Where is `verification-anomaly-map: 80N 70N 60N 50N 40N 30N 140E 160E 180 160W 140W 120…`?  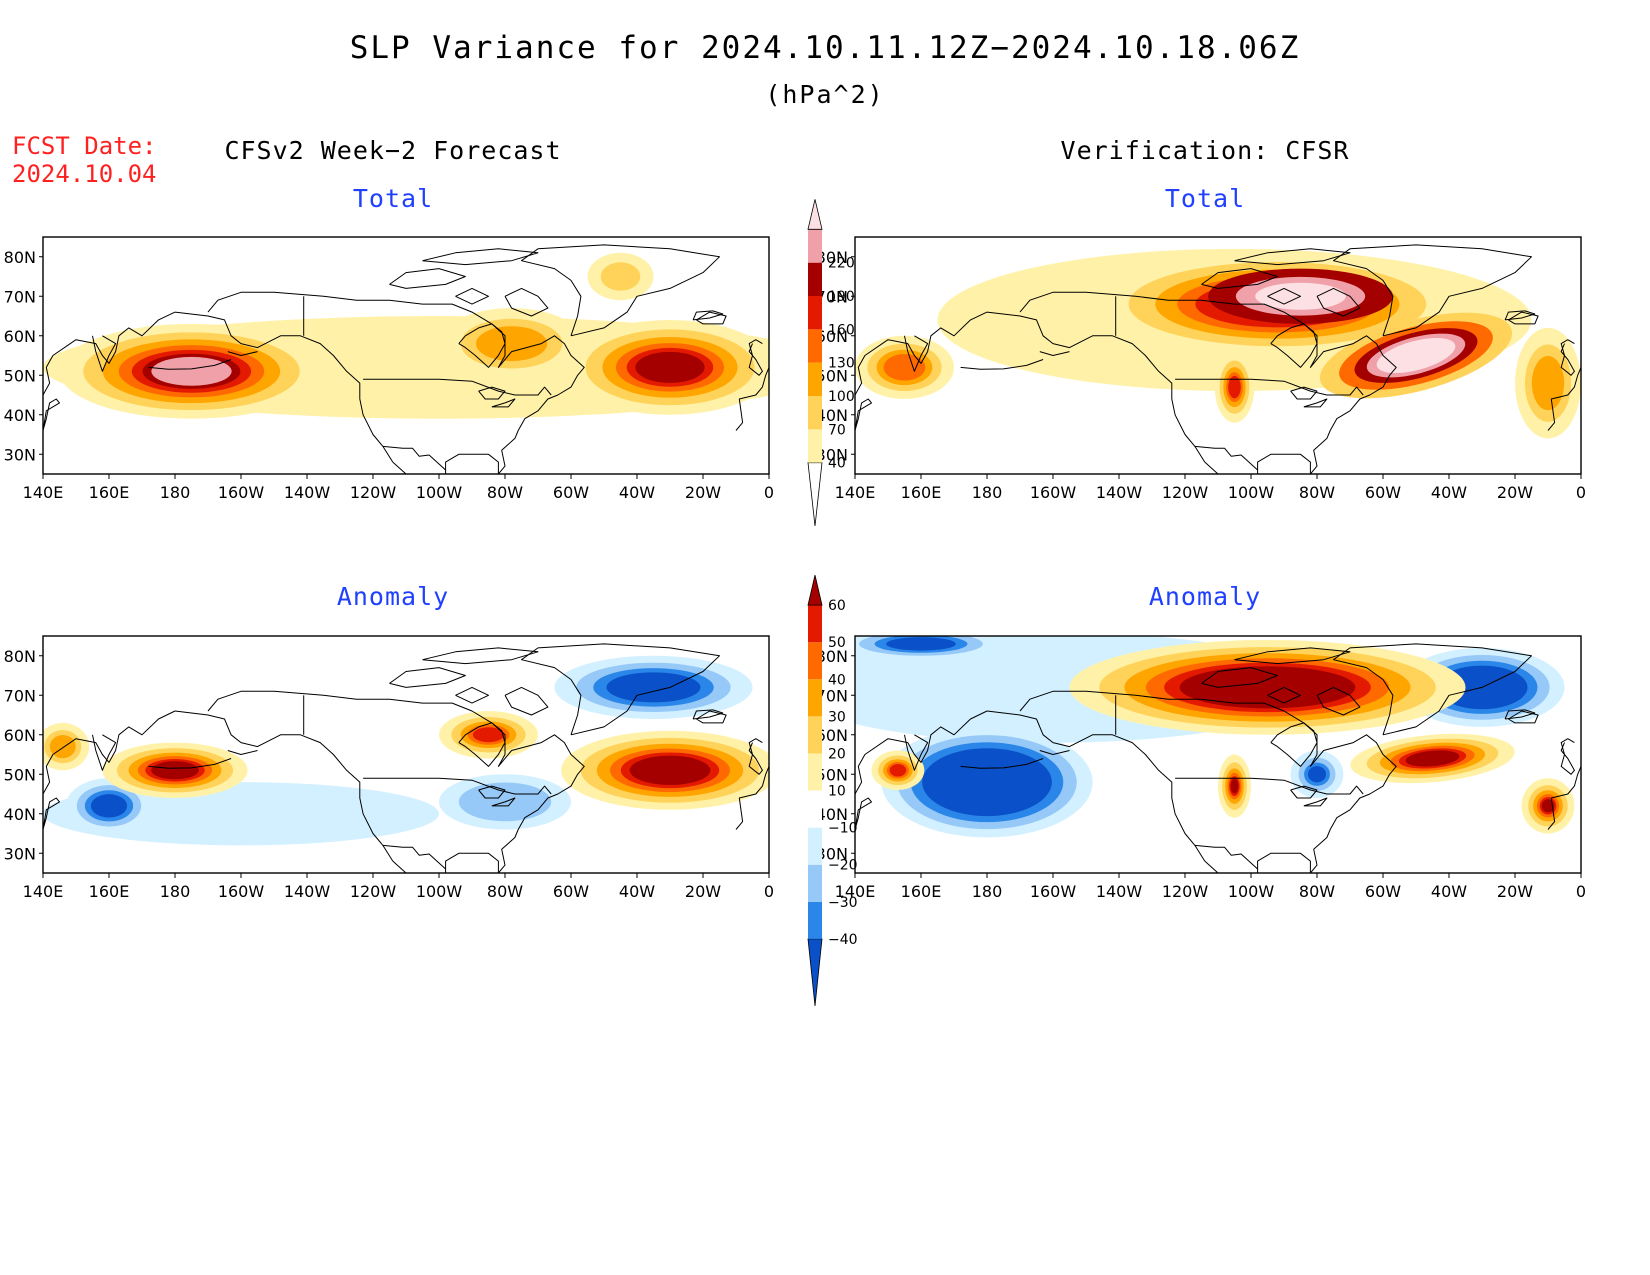
verification-anomaly-map: 80N 70N 60N 50N 40N 30N 140E 160E 180 160W 140W 120… is located at coordinates (1201, 768).